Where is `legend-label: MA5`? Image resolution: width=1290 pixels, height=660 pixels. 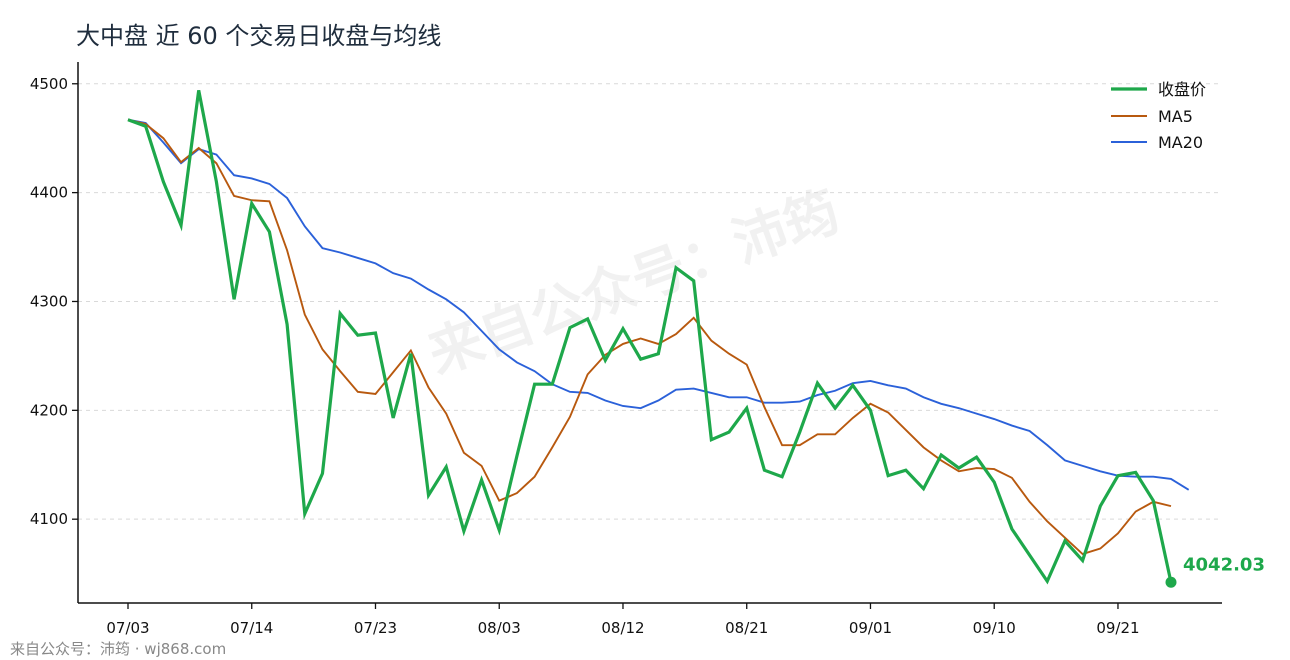
legend-label: MA5 is located at coordinates (1175, 116).